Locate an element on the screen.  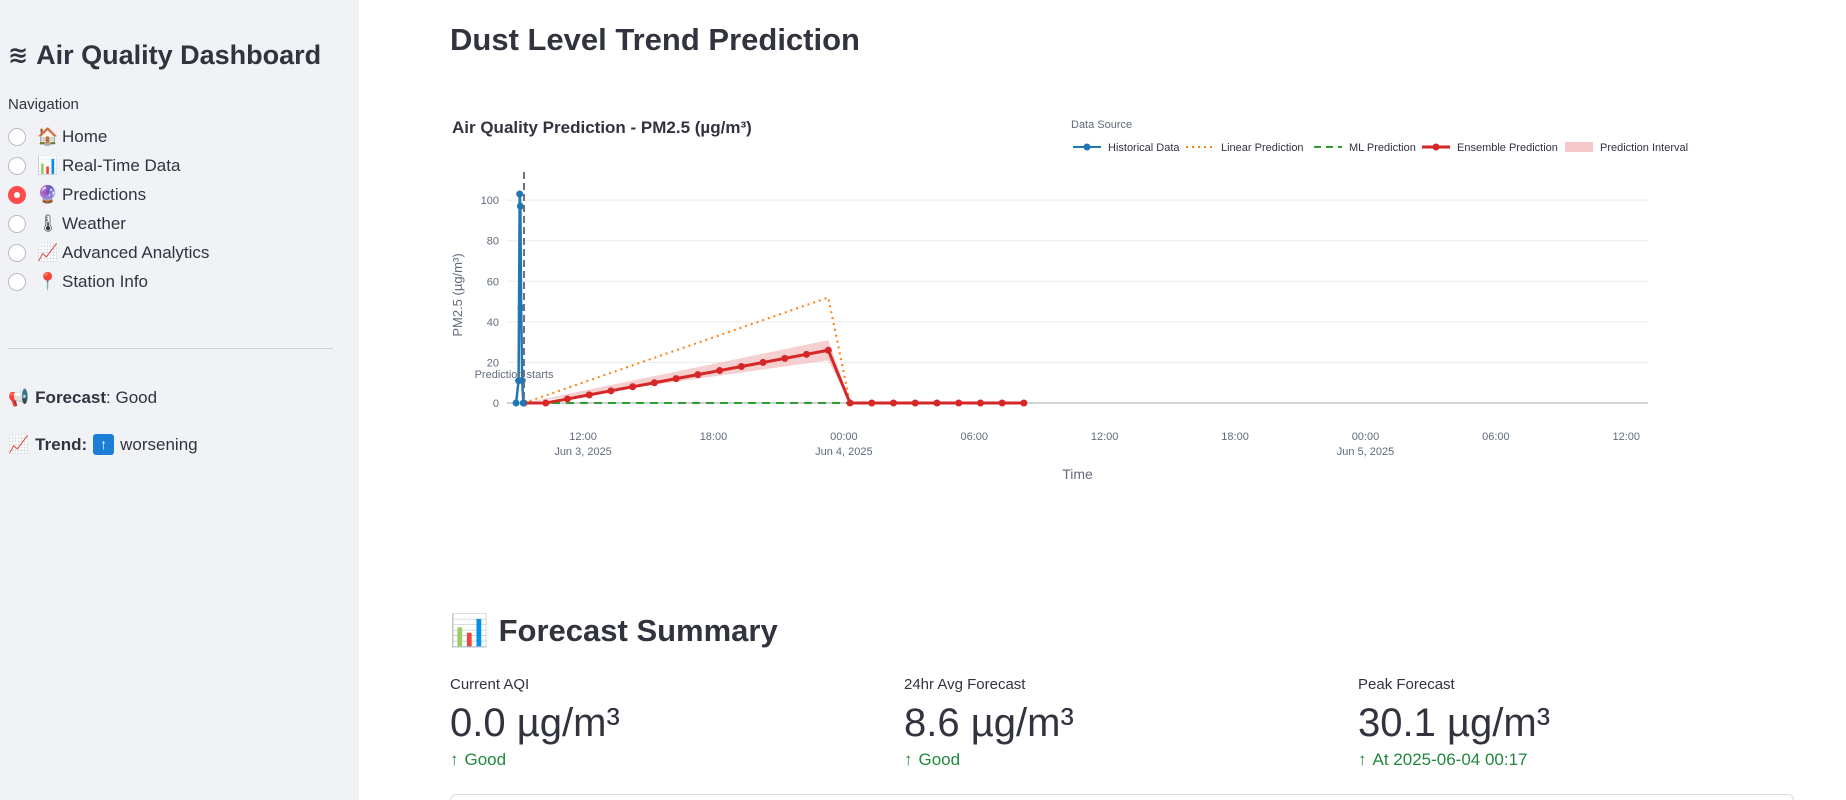
legend-swatch-interval is located at coordinates (1579, 147).